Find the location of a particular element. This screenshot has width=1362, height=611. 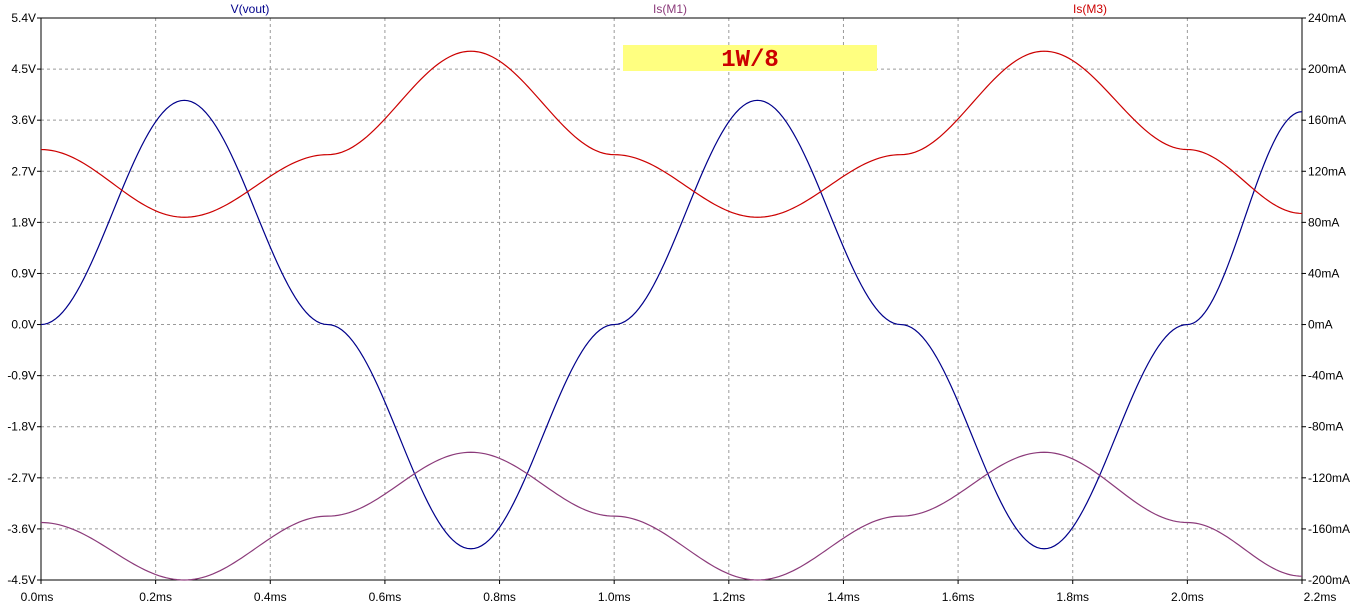

right-tick-label: 120mA is located at coordinates (1327, 171).